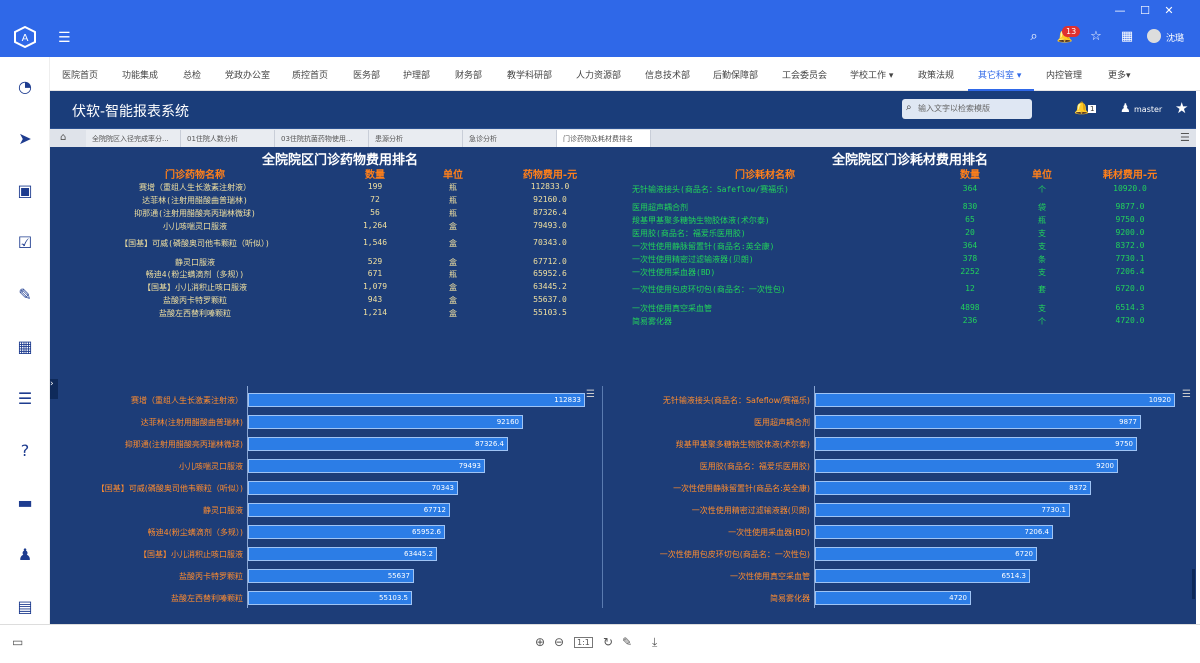 This screenshot has width=1200, height=663. I want to click on nav-item: 信息技术部, so click(668, 76).